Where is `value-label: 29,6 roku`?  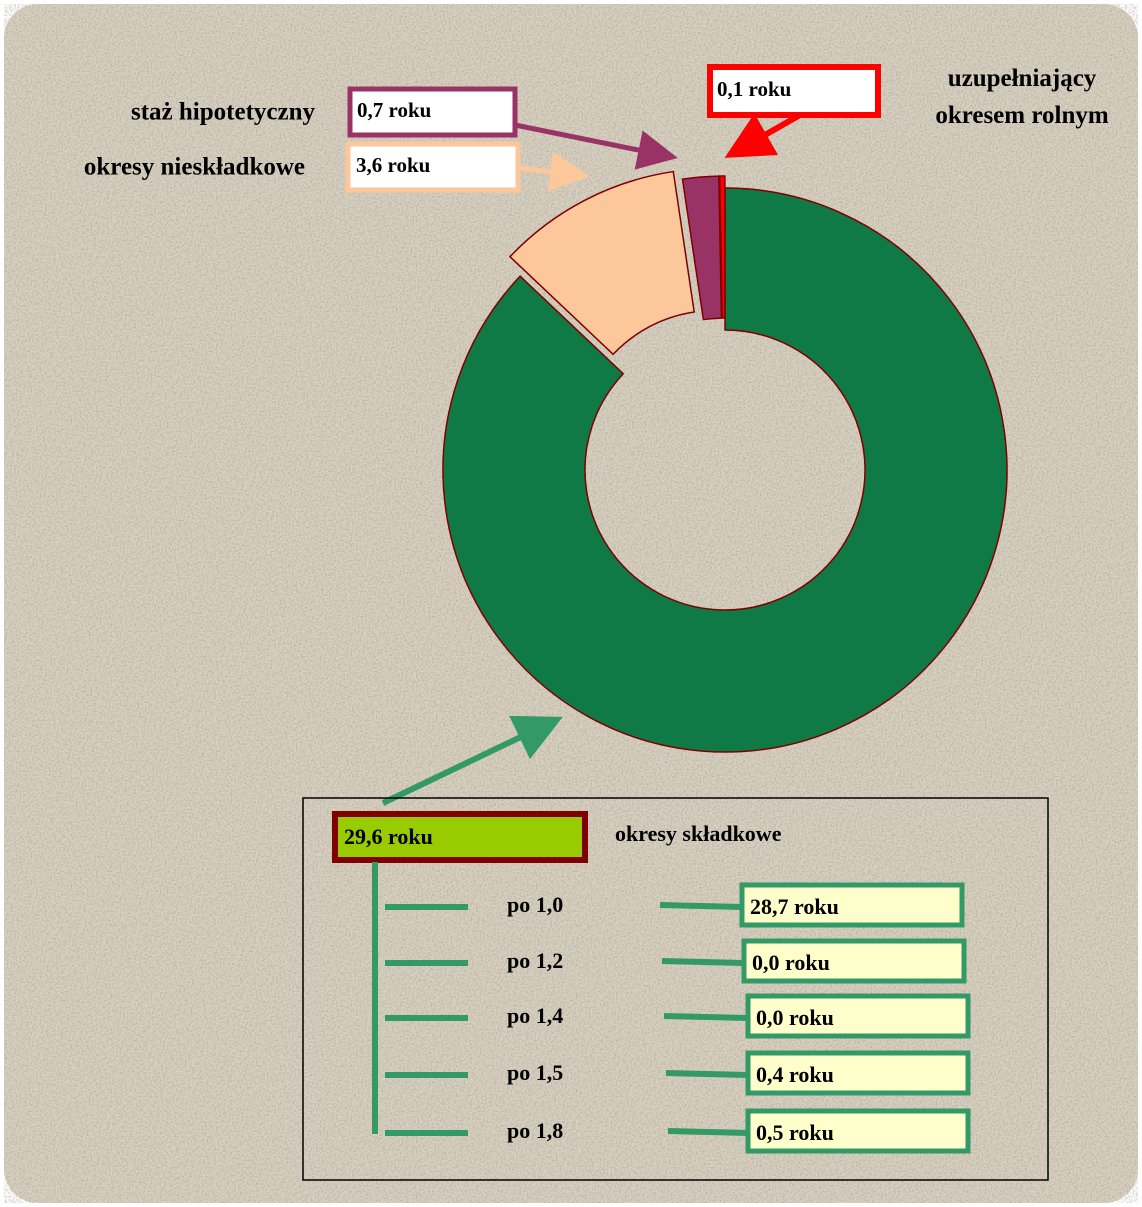
value-label: 29,6 roku is located at coordinates (388, 836).